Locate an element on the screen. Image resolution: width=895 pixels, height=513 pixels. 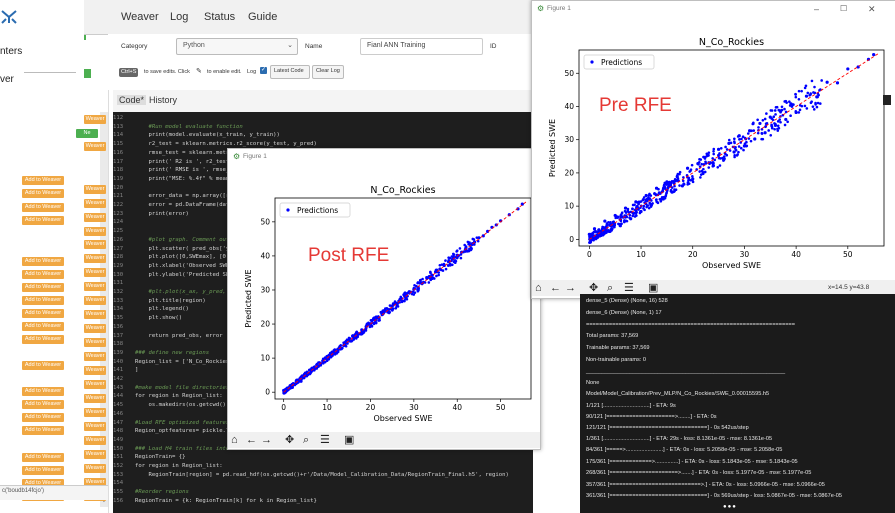
code-text: print(model.evaluate(x_train, y_train)) is located at coordinates (207, 135).